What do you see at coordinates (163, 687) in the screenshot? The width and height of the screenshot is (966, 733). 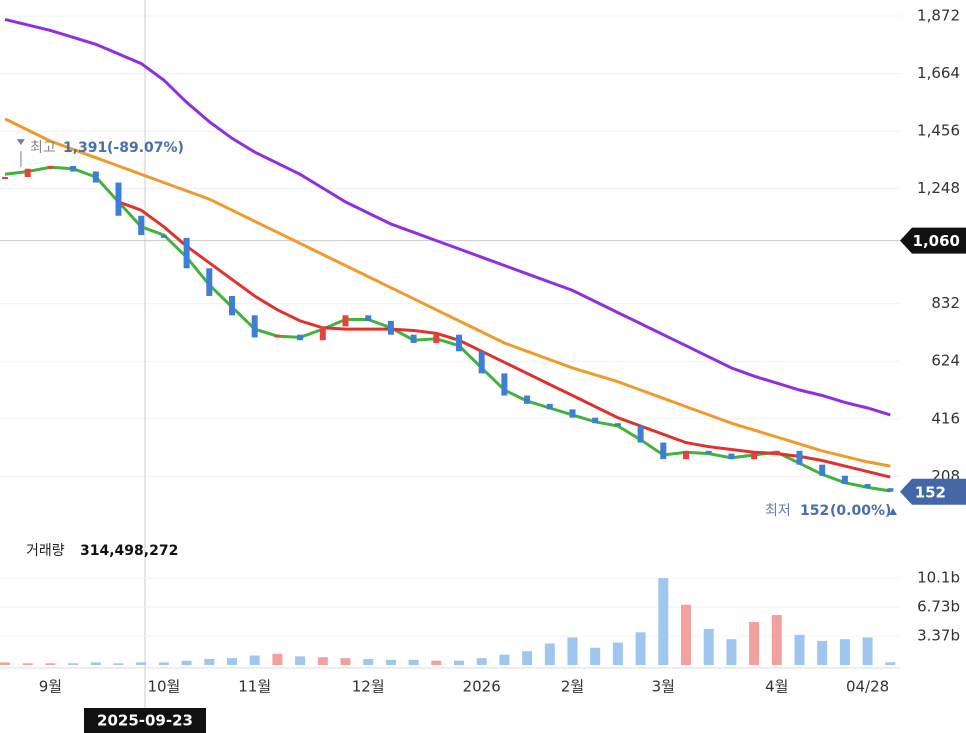 I see `x-tick-label: 10월` at bounding box center [163, 687].